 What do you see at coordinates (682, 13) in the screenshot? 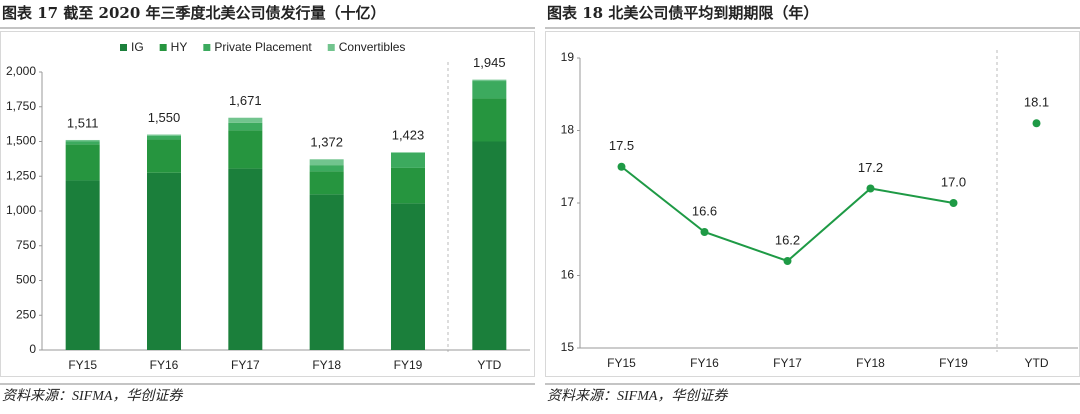
I see `chart-title: 图表 18 北美公司债平均到期期限（年）` at bounding box center [682, 13].